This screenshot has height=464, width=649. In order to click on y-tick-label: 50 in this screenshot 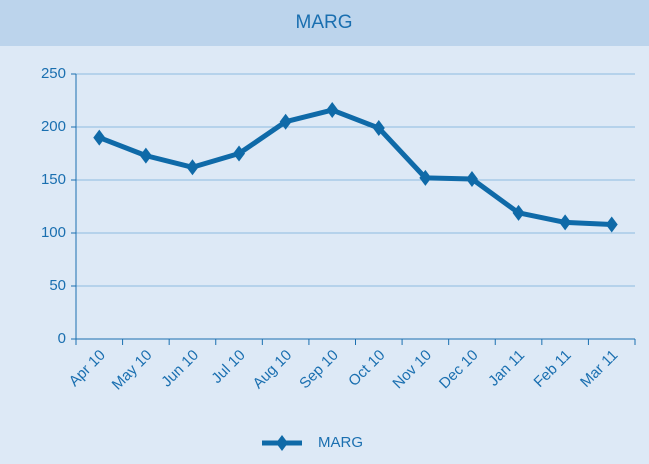, I will do `click(57, 285)`.